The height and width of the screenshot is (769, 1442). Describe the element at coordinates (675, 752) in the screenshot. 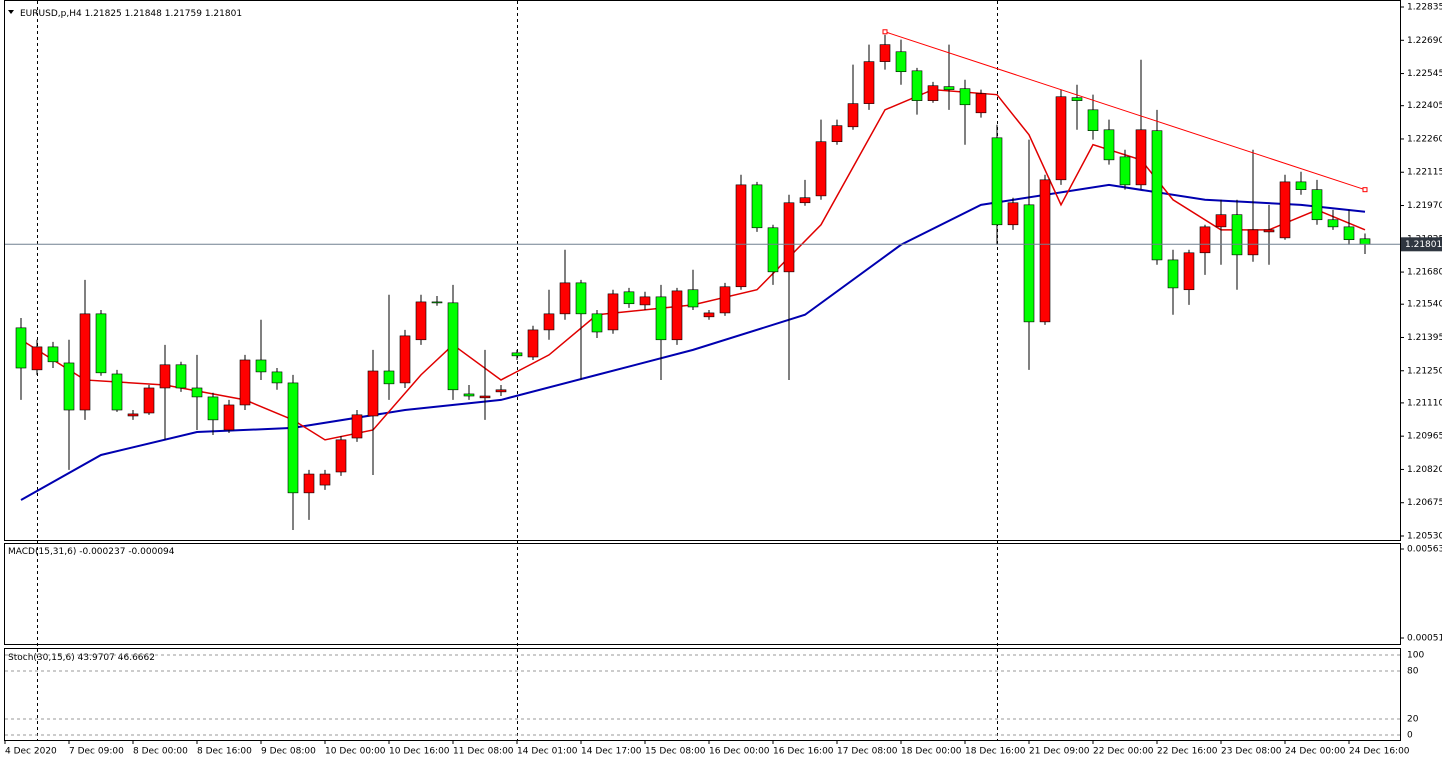

I see `x-tick-label: 15 Dec 08:00` at that location.